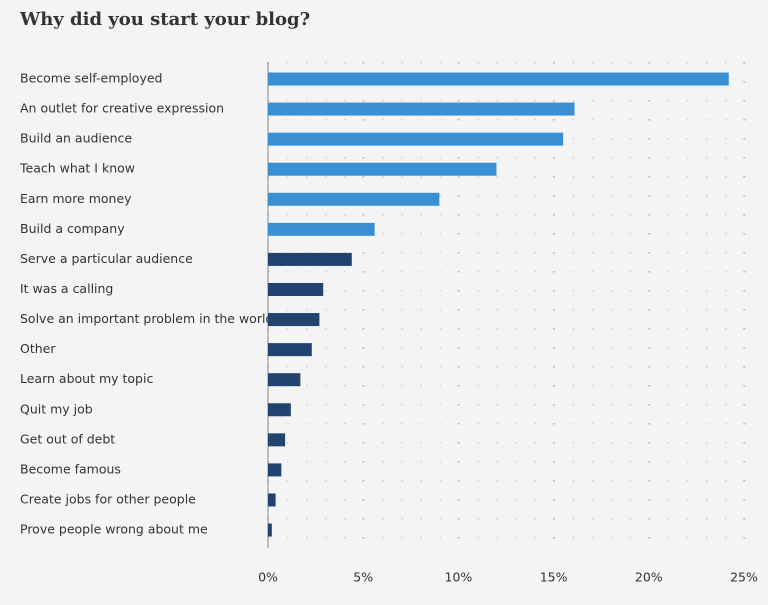  Describe the element at coordinates (164, 19) in the screenshot. I see `chart-title: Why did you start your blog?` at that location.